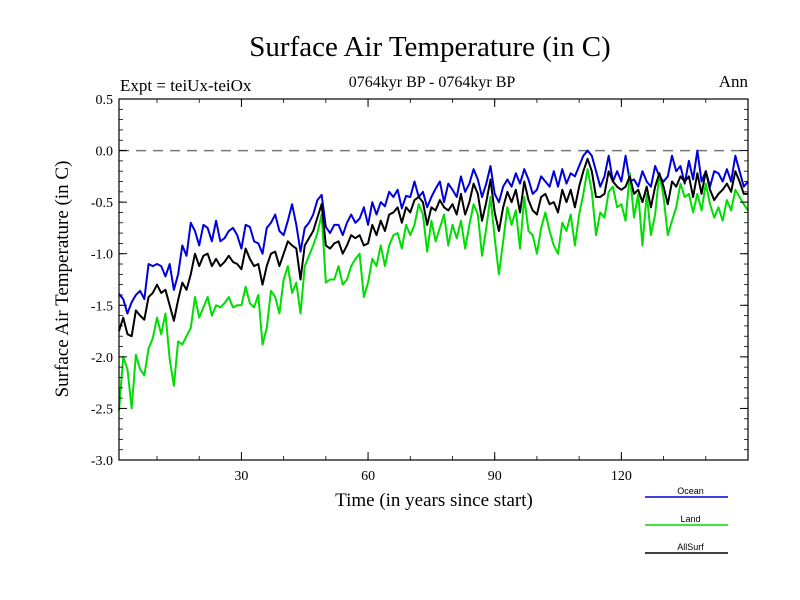 This screenshot has width=800, height=600. What do you see at coordinates (429, 47) in the screenshot?
I see `chart-title: Surface Air Temperature (in C)` at bounding box center [429, 47].